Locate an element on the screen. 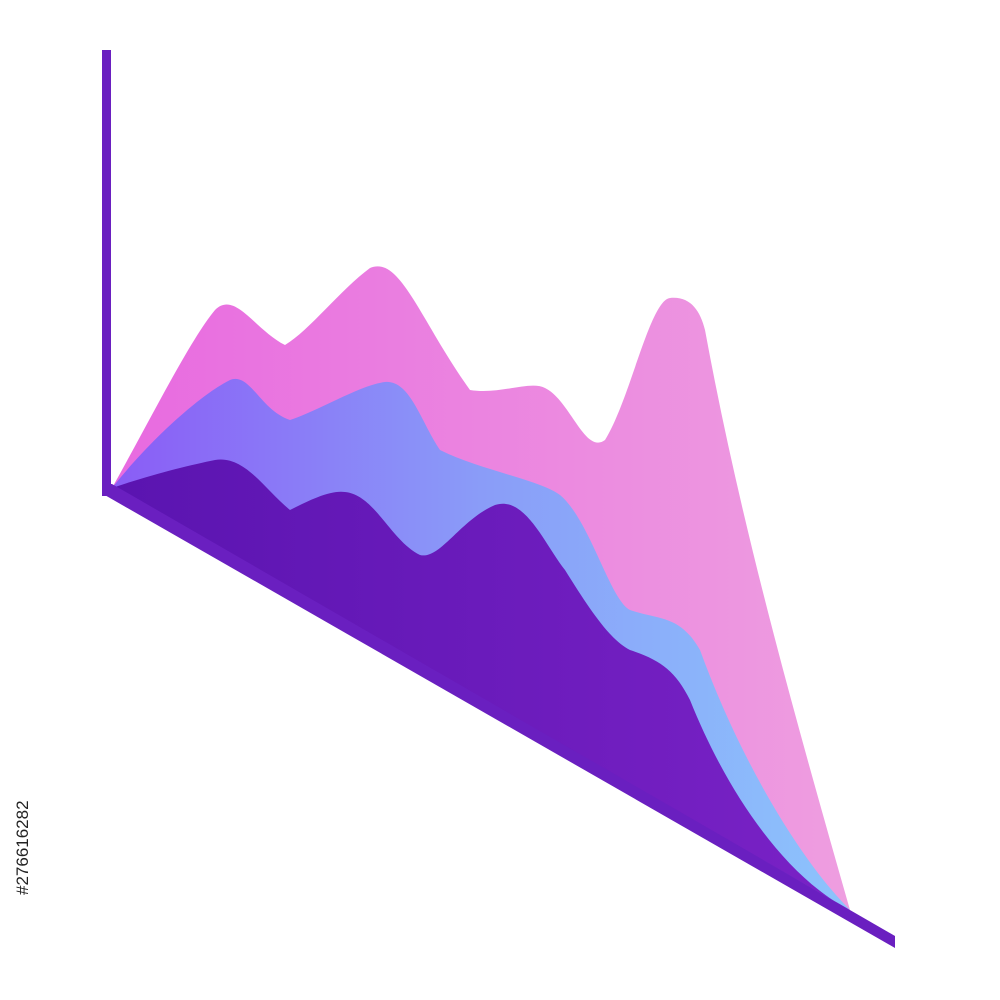  vertical-axis is located at coordinates (106, 273).